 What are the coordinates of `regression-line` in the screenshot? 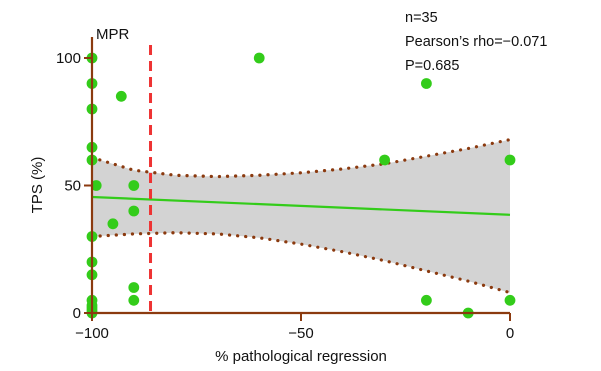 It's located at (301, 205).